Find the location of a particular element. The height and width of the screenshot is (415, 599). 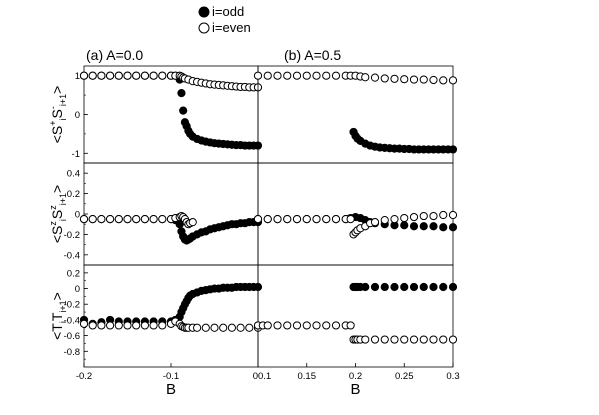

y-axis-label-part: - is located at coordinates (53, 107).